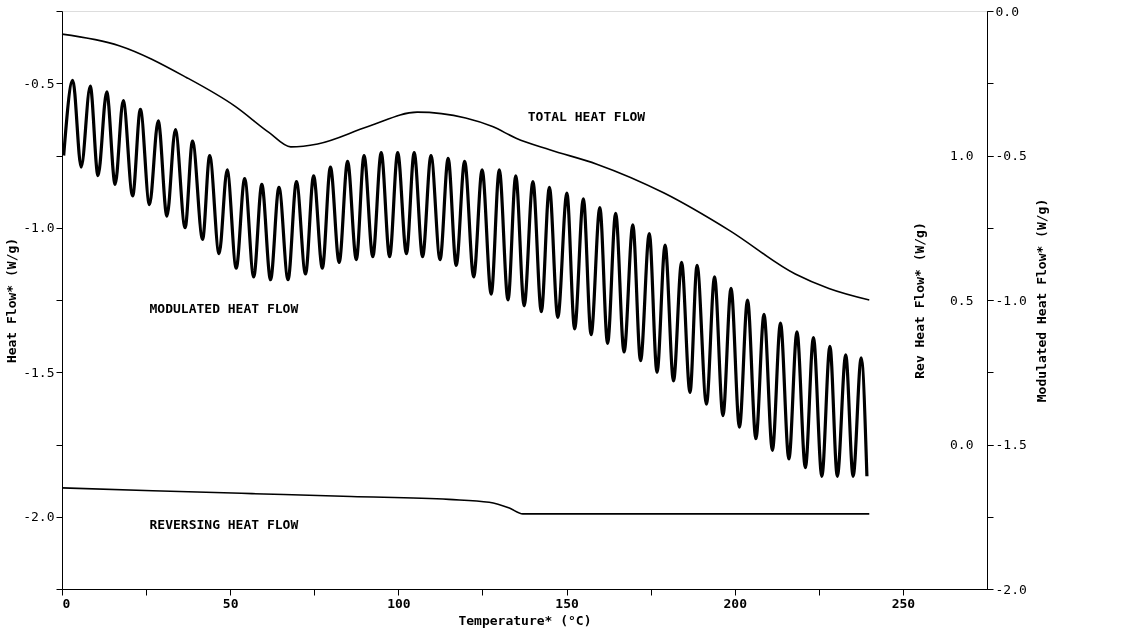 This screenshot has width=1141, height=644. What do you see at coordinates (230, 603) in the screenshot?
I see `x-tick-label: 50` at bounding box center [230, 603].